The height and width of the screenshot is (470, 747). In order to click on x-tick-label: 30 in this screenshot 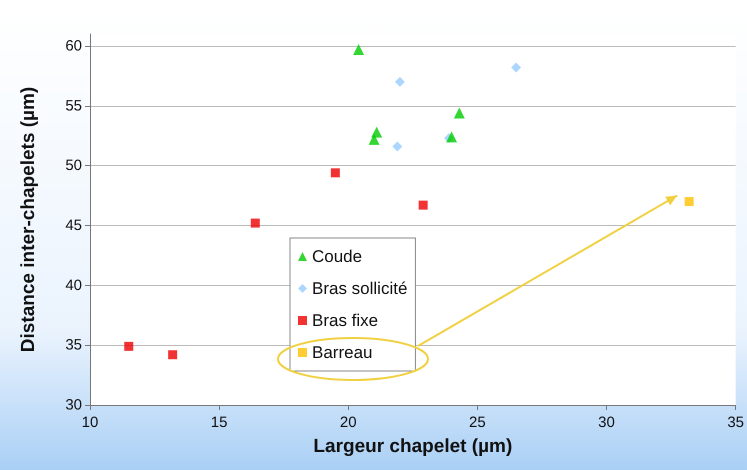, I will do `click(606, 422)`.